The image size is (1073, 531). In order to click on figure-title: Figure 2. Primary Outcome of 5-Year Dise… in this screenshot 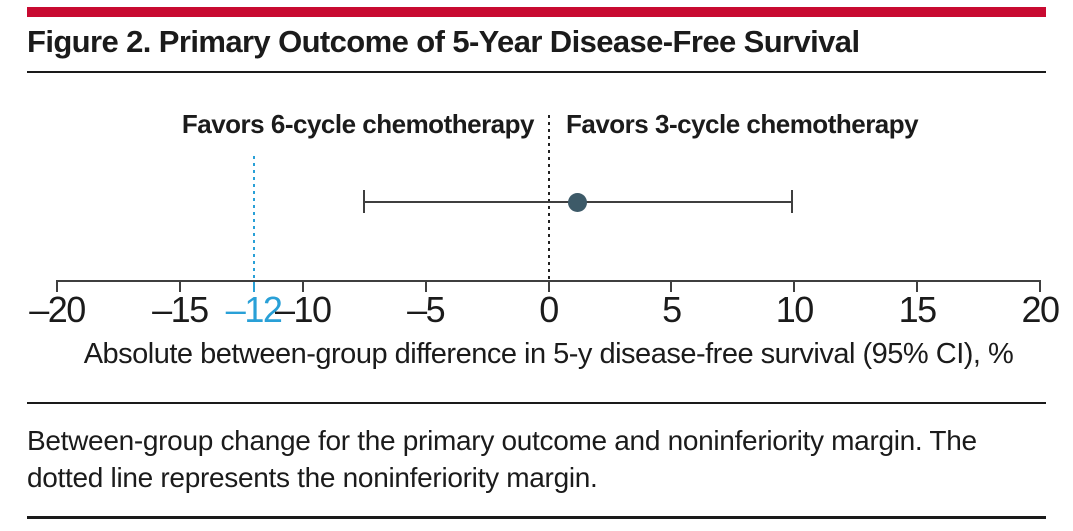, I will do `click(443, 41)`.